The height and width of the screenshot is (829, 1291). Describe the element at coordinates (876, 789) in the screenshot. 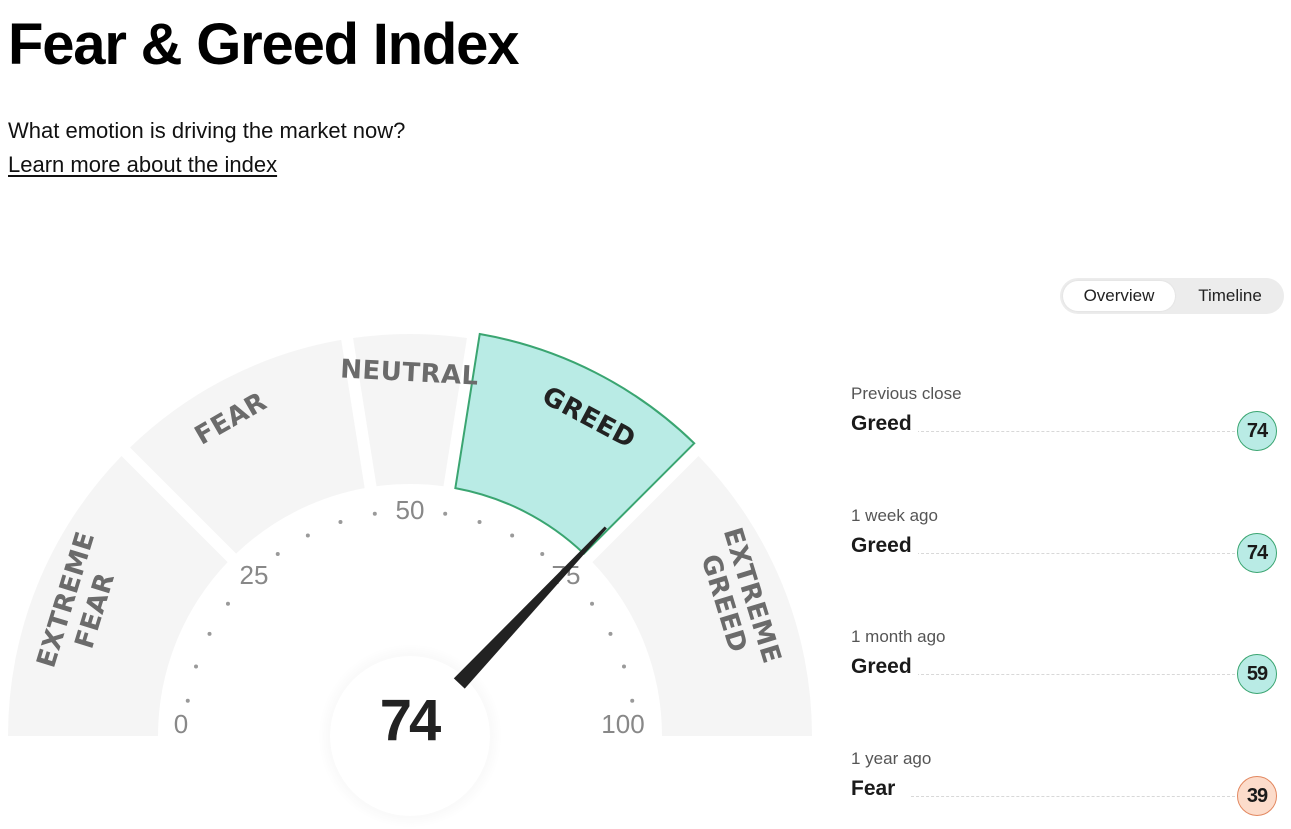

I see `history-rating: Fear` at that location.